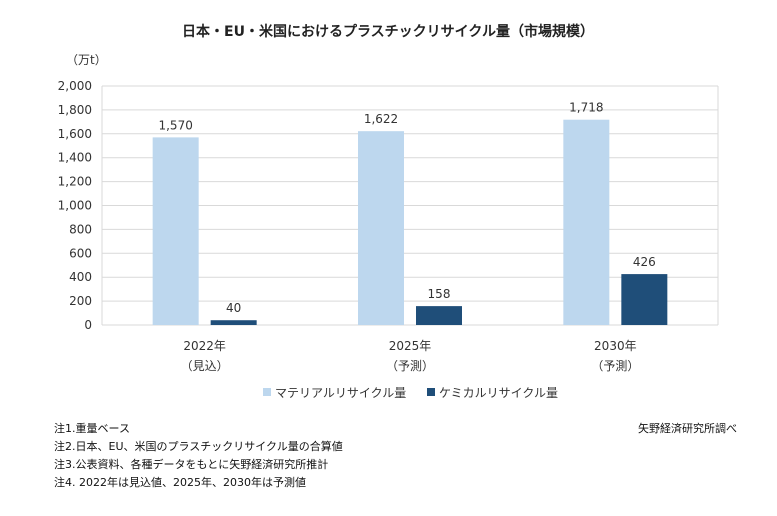 The height and width of the screenshot is (516, 777). Describe the element at coordinates (410, 356) in the screenshot. I see `x-axis-categories: 2022年 （見込） 2025年 （予測） 2030年 （予測）` at that location.